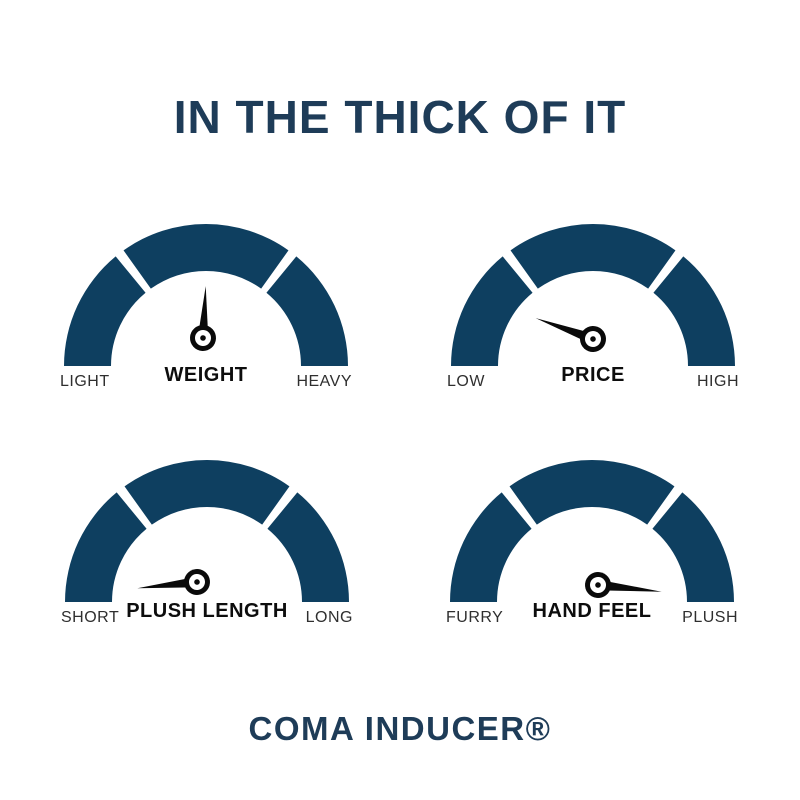 The image size is (800, 800). Describe the element at coordinates (593, 295) in the screenshot. I see `gauge-price-dial` at that location.